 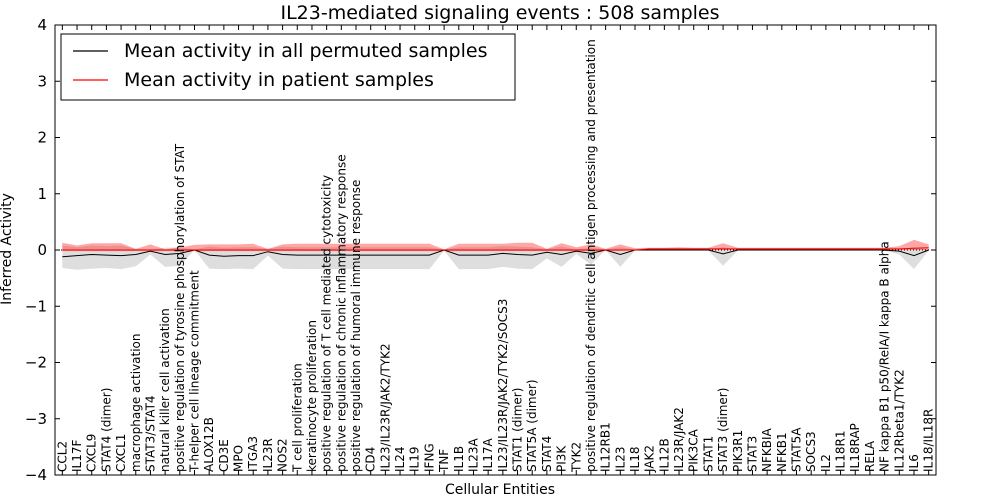 What do you see at coordinates (495, 245) in the screenshot?
I see `band-patient` at bounding box center [495, 245].